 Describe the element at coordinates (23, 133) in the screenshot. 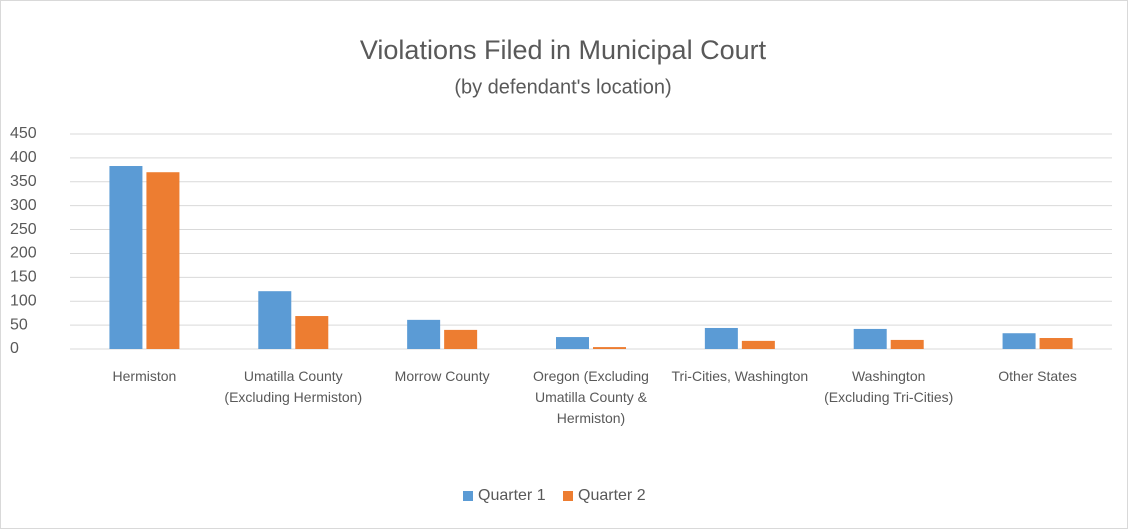

I see `y-tick-label: 450` at that location.